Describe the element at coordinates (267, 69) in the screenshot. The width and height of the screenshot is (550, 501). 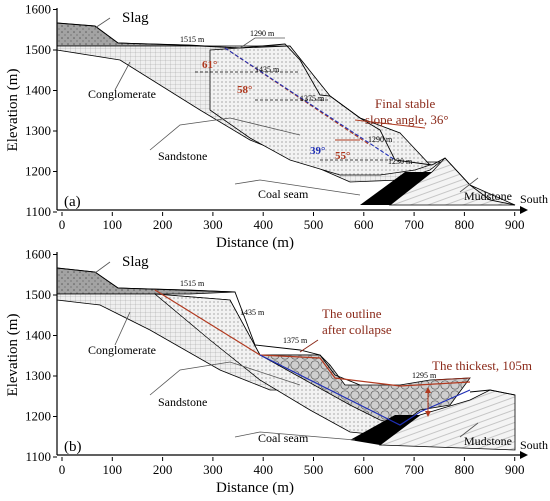
I see `elevation-1435-a: 1435 m` at that location.